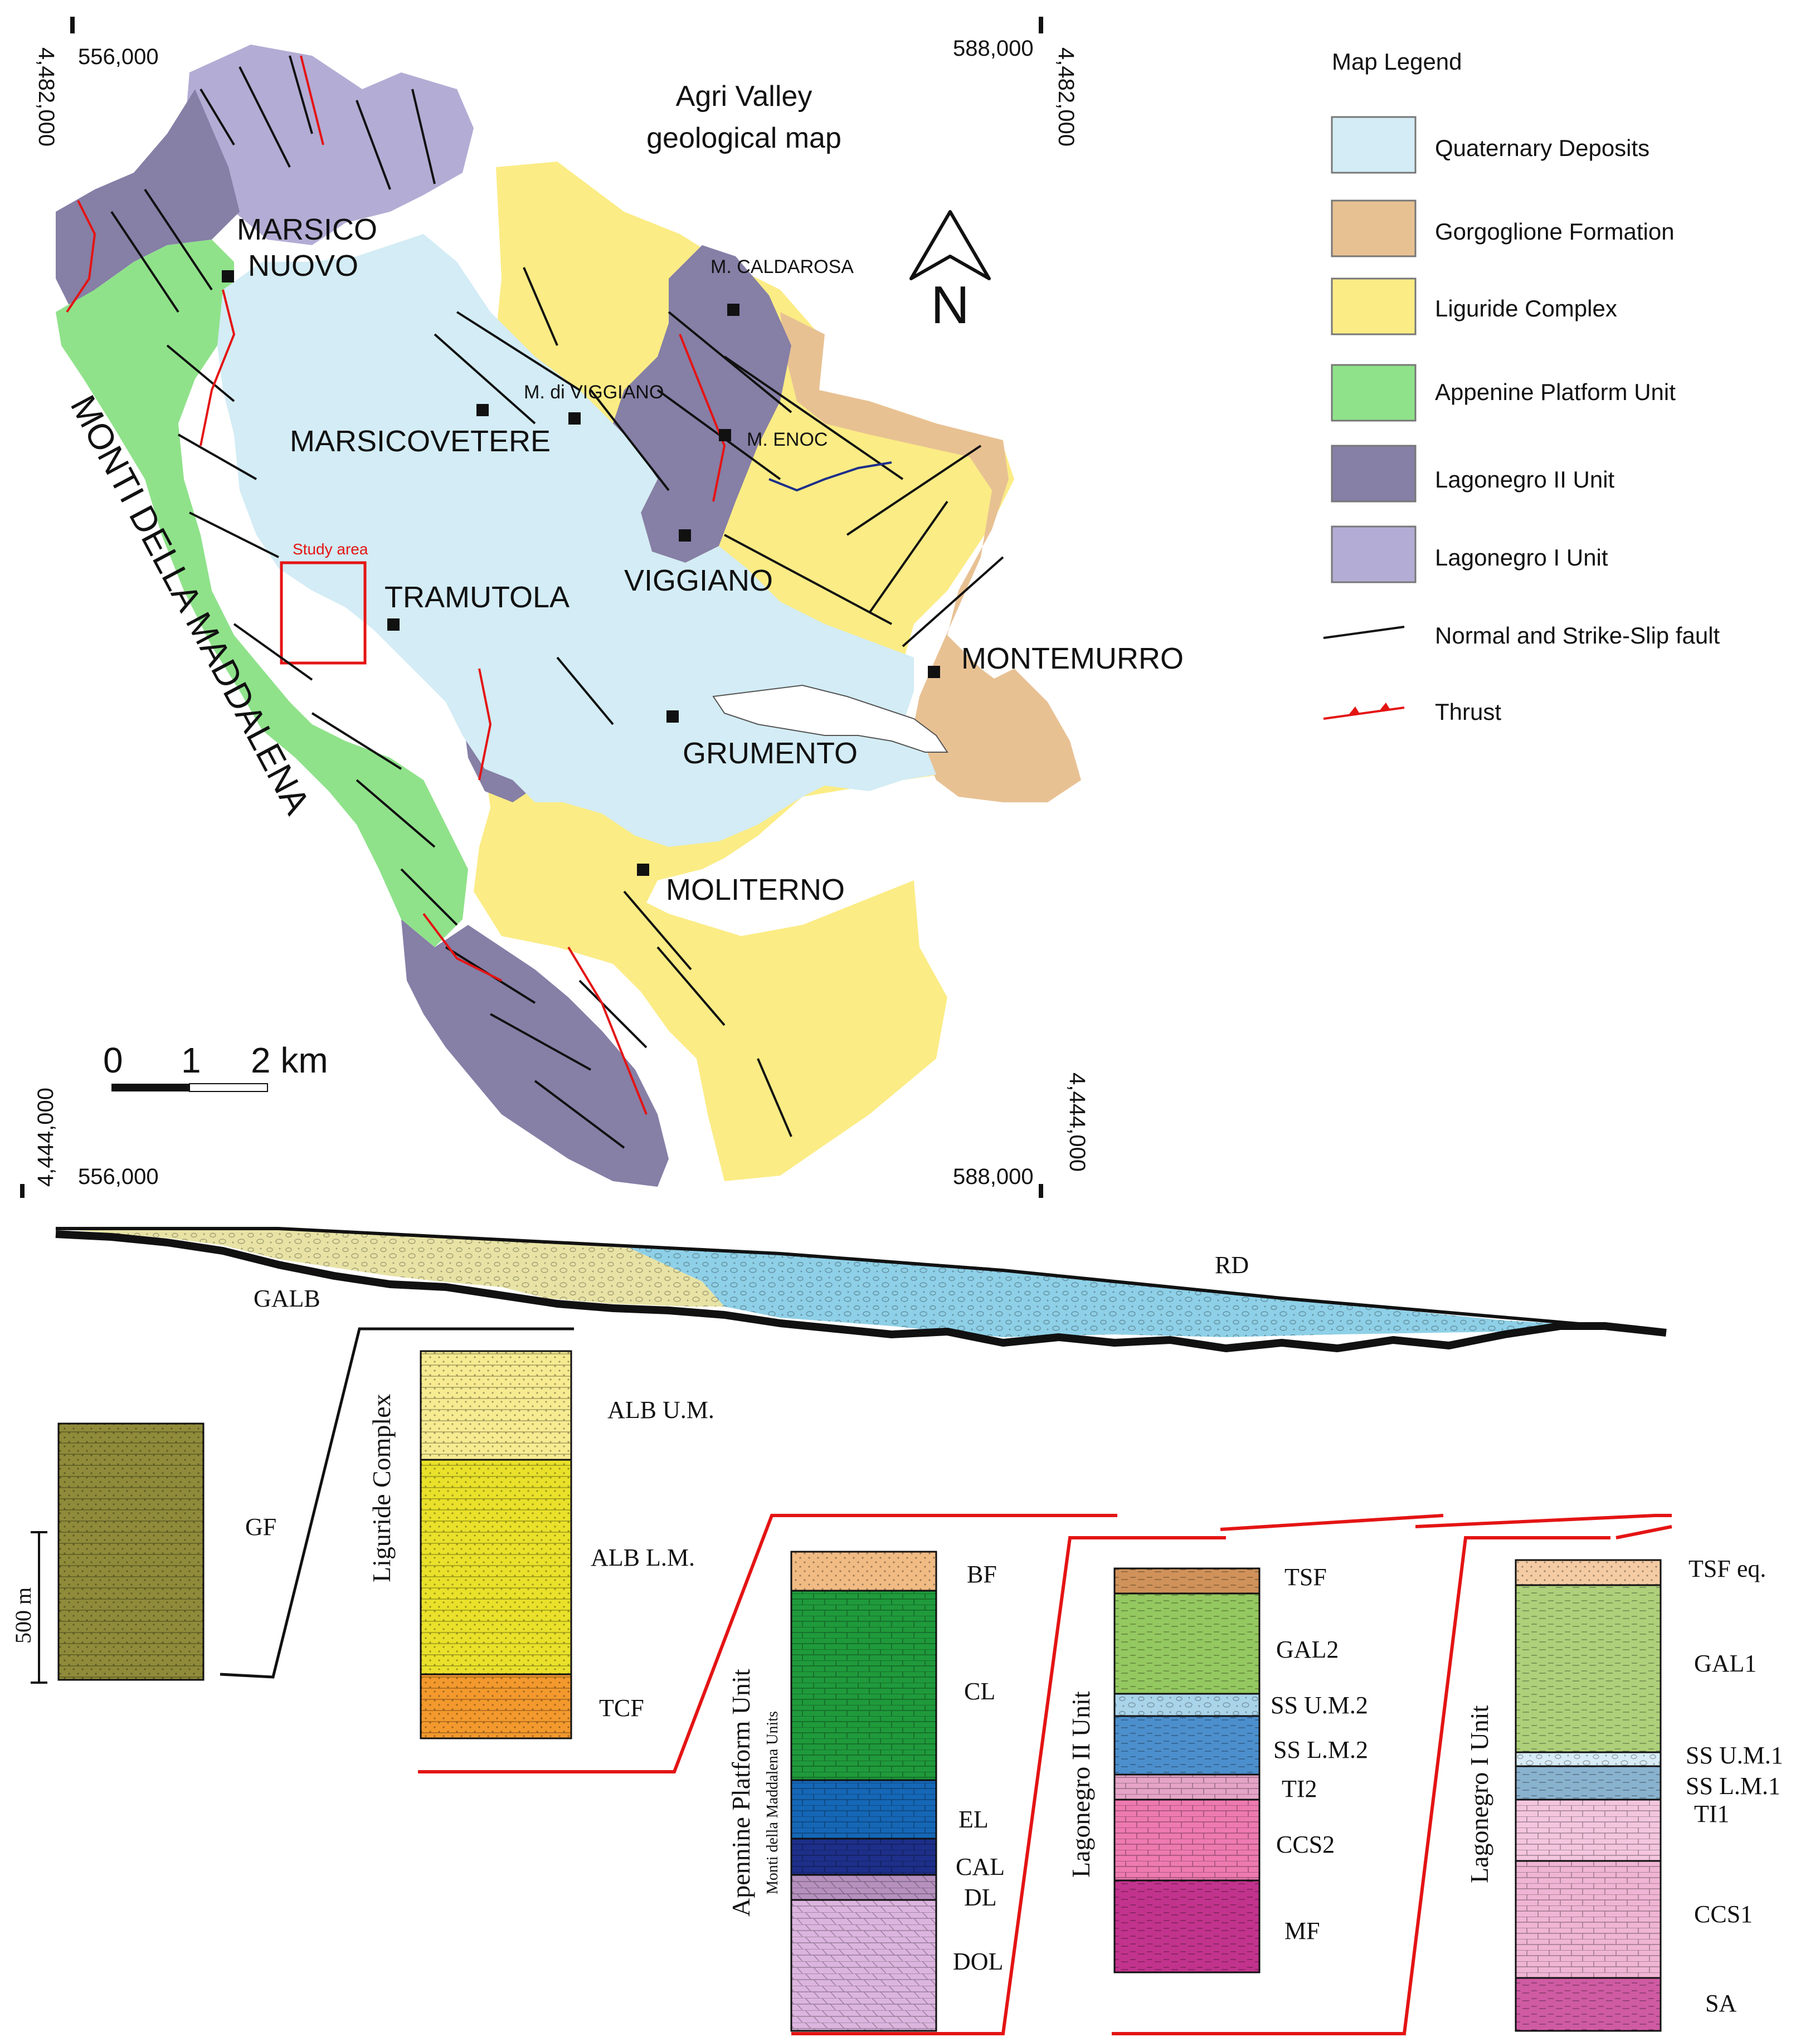  I want to click on place-marsicovetere: MARSICOVETERE, so click(421, 441).